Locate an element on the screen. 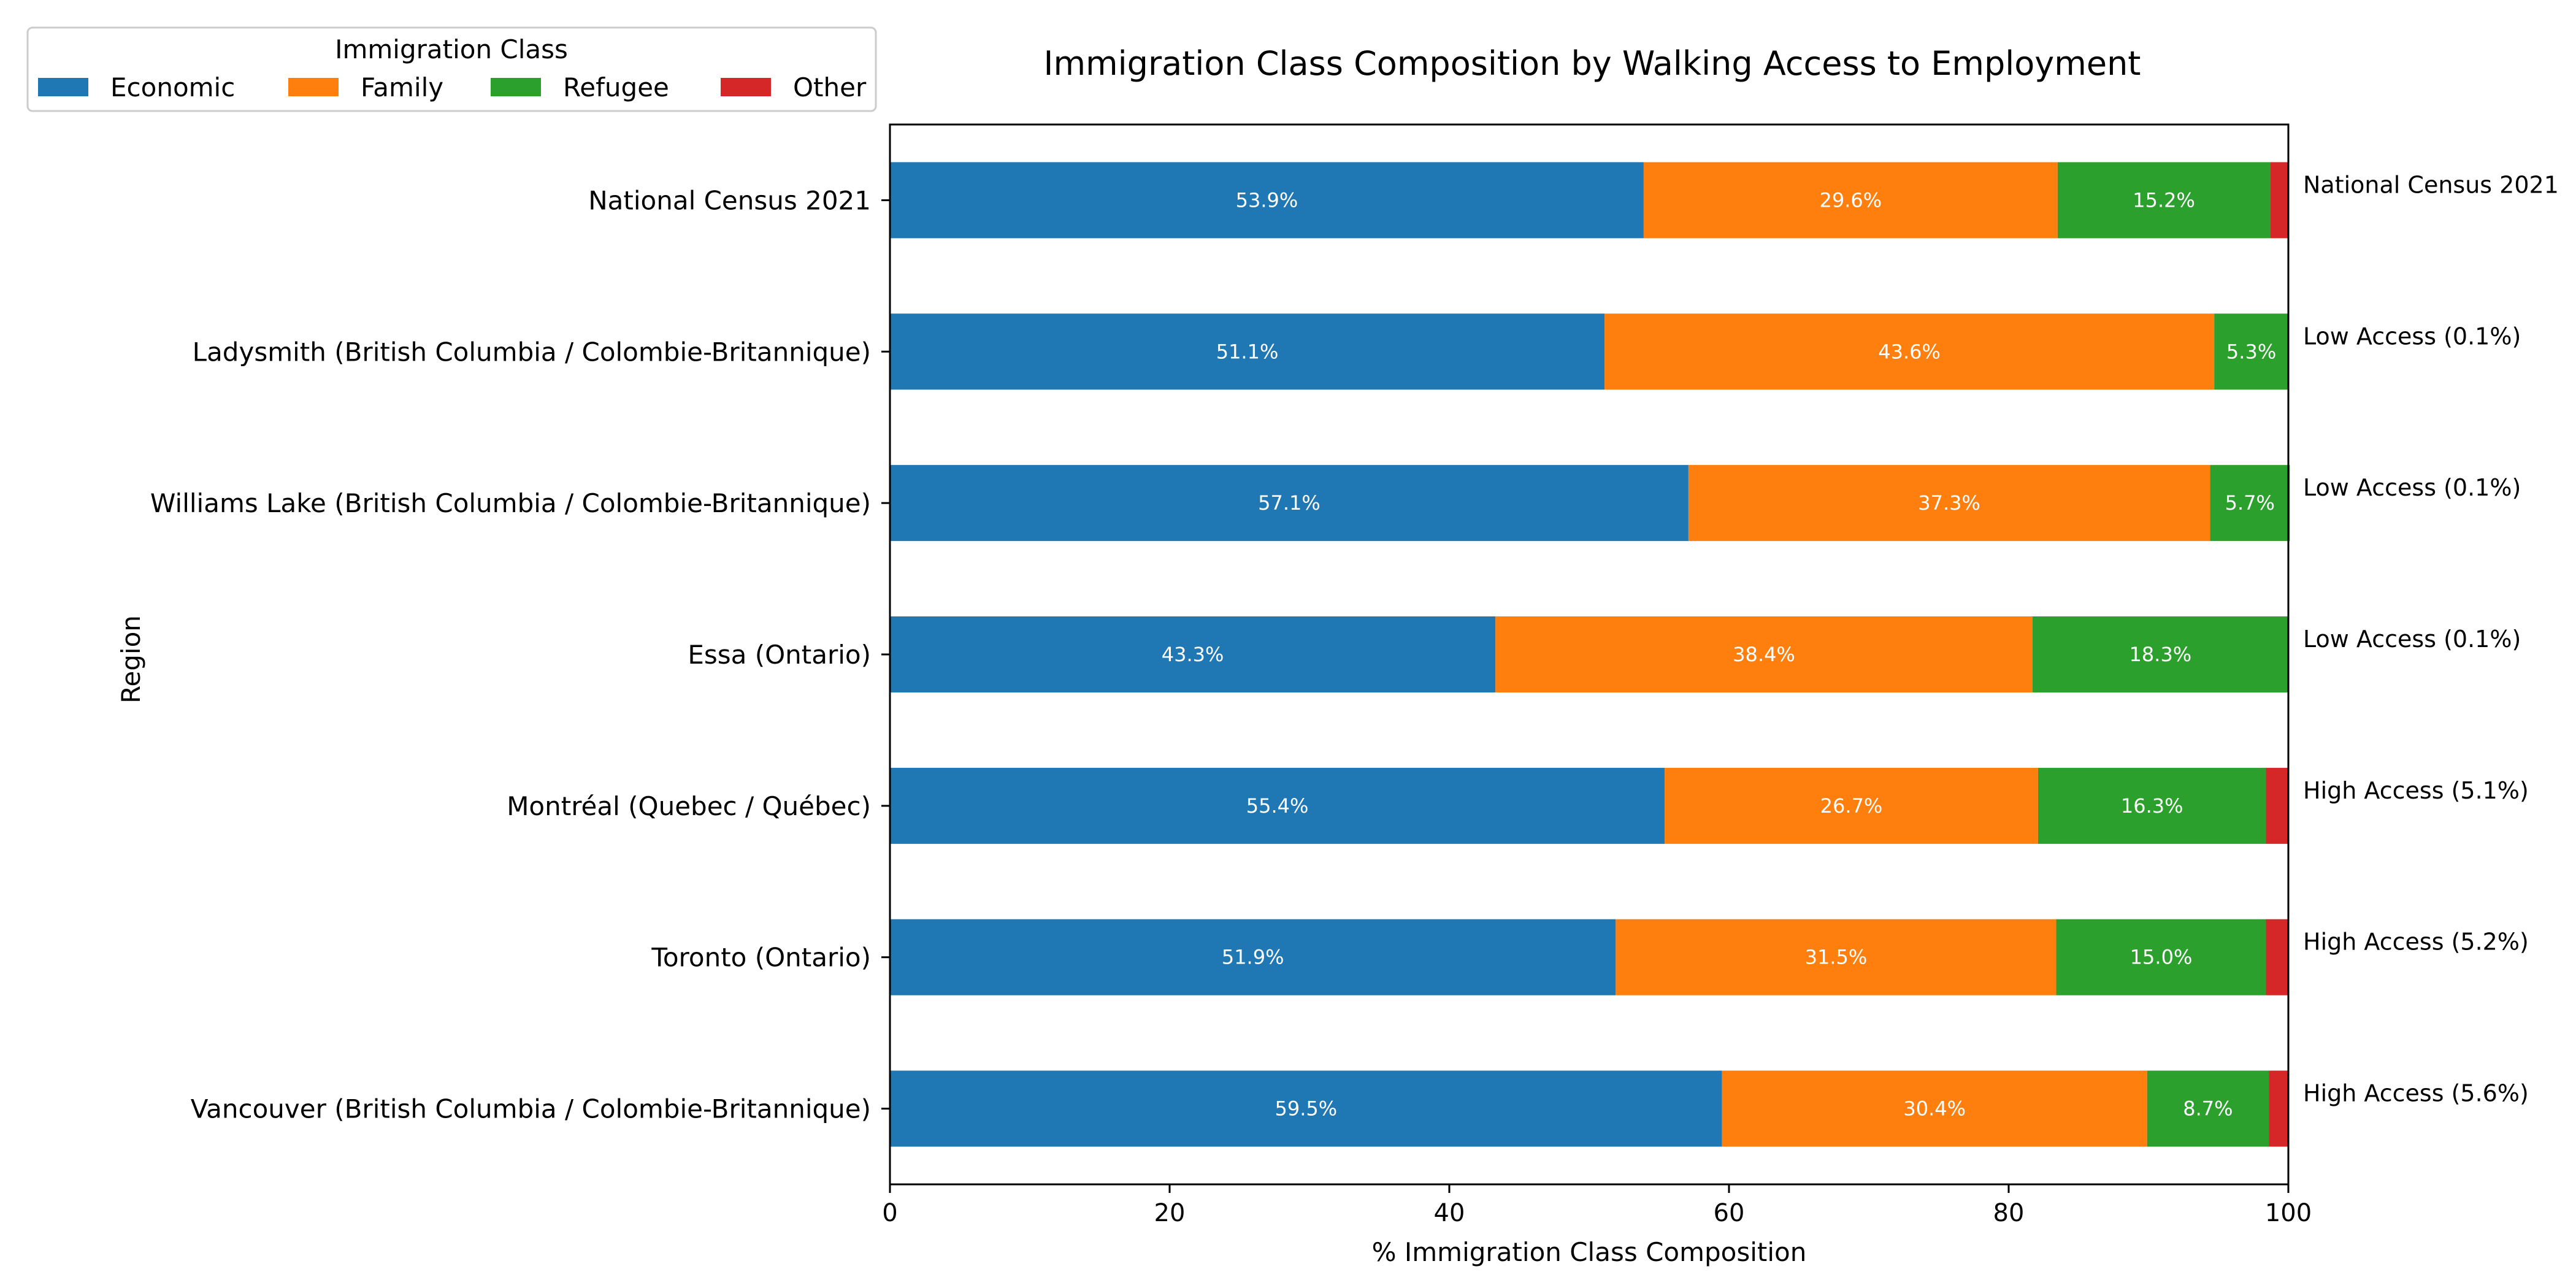  x-tick-label-2: 40 is located at coordinates (1449, 1213).